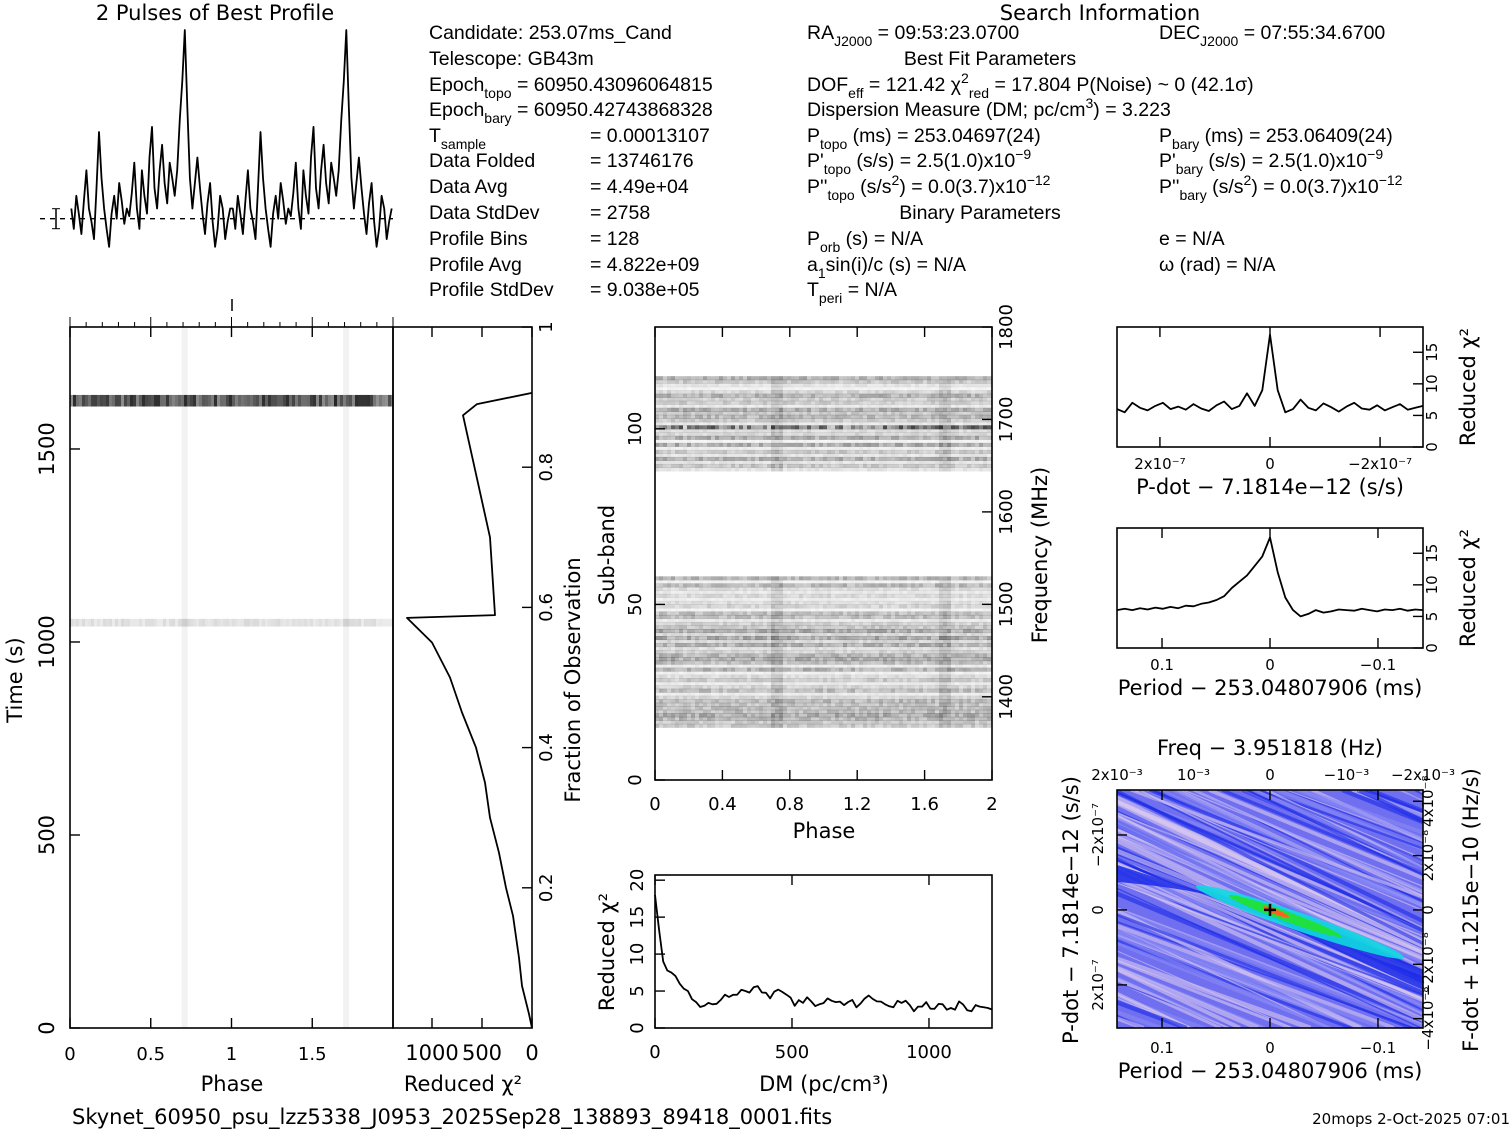 This screenshot has width=1512, height=1133. I want to click on info-subscript: topo, so click(497, 93).